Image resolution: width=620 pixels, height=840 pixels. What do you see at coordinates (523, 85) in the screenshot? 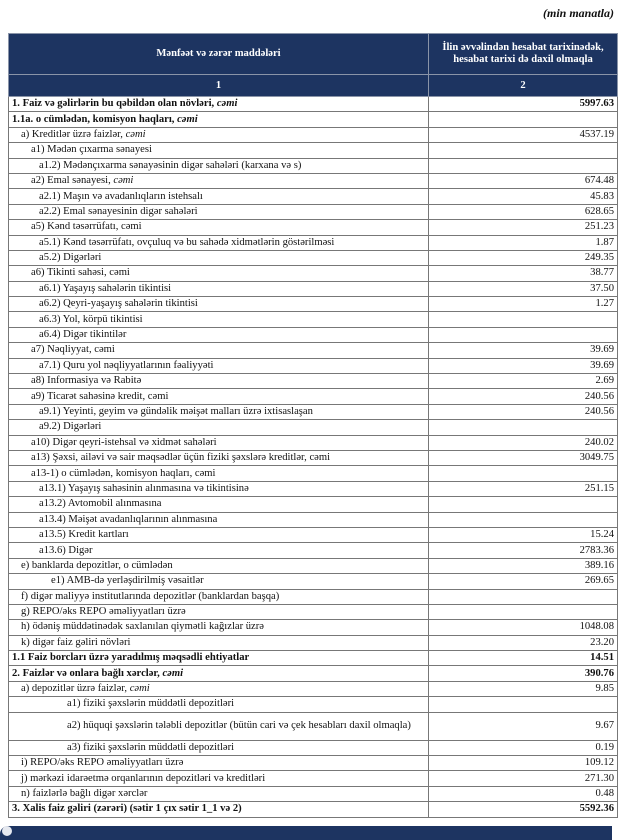
I see `column-number-2: 2` at bounding box center [523, 85].